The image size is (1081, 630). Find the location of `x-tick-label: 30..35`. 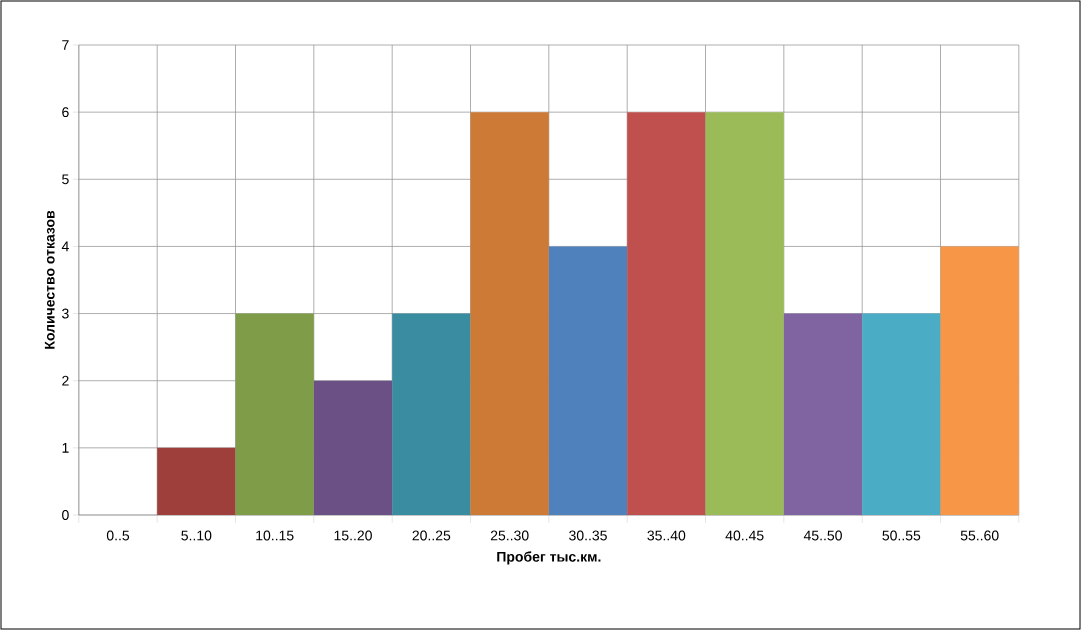

x-tick-label: 30..35 is located at coordinates (588, 535).